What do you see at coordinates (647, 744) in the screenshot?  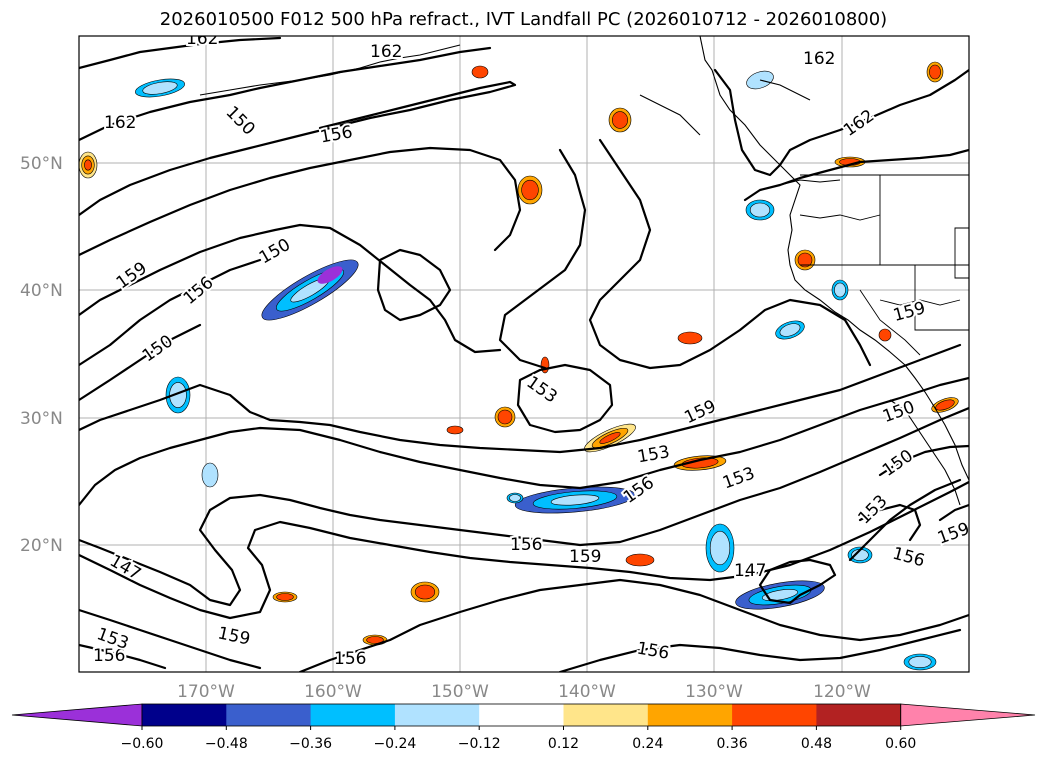 I see `colorbar-tick-label: 0.24` at bounding box center [647, 744].